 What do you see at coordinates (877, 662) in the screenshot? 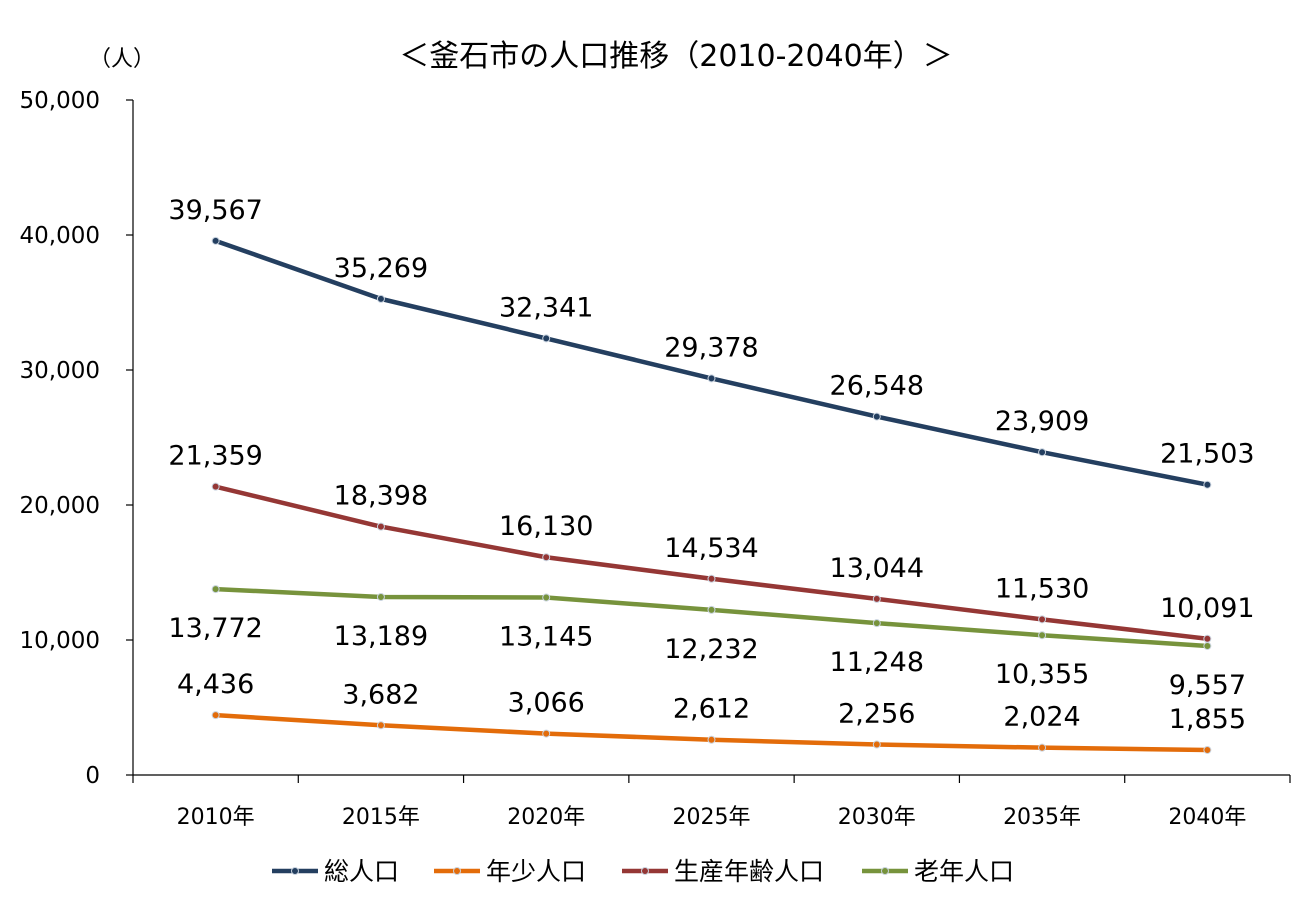
I see `data-label: 11,248` at bounding box center [877, 662].